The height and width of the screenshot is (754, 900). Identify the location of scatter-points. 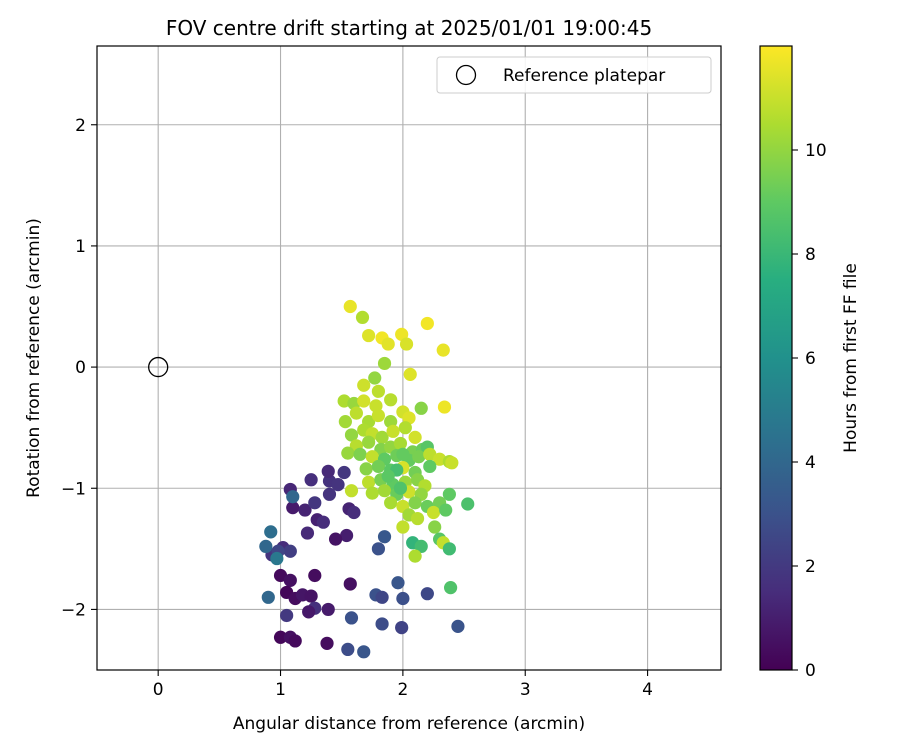
(367, 479).